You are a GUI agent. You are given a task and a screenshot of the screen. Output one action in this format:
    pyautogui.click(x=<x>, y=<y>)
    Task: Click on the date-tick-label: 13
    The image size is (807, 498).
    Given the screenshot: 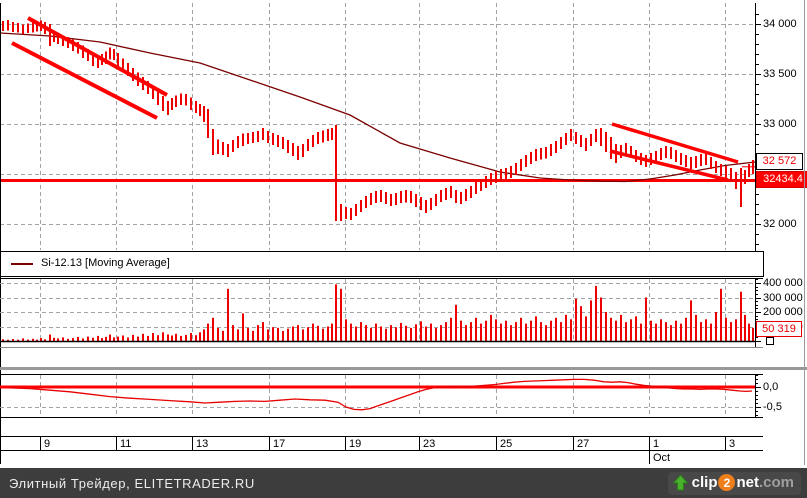 What is the action you would take?
    pyautogui.click(x=202, y=444)
    